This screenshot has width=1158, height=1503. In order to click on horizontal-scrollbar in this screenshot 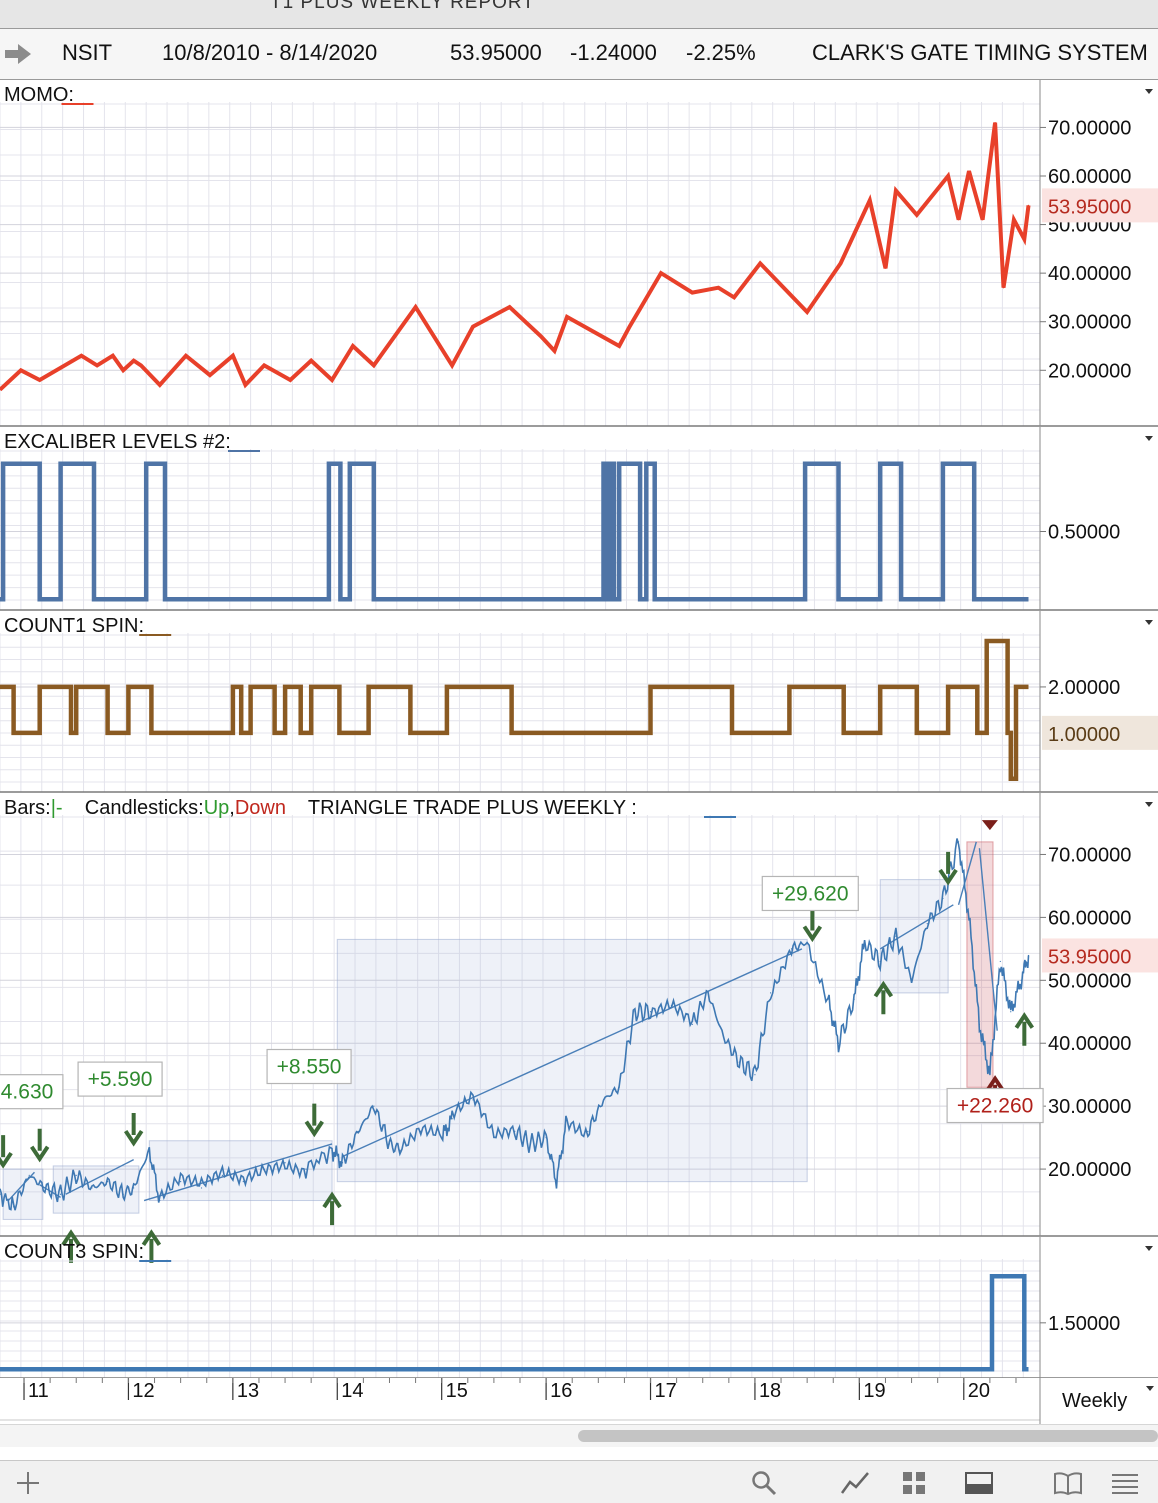, I will do `click(579, 1435)`.